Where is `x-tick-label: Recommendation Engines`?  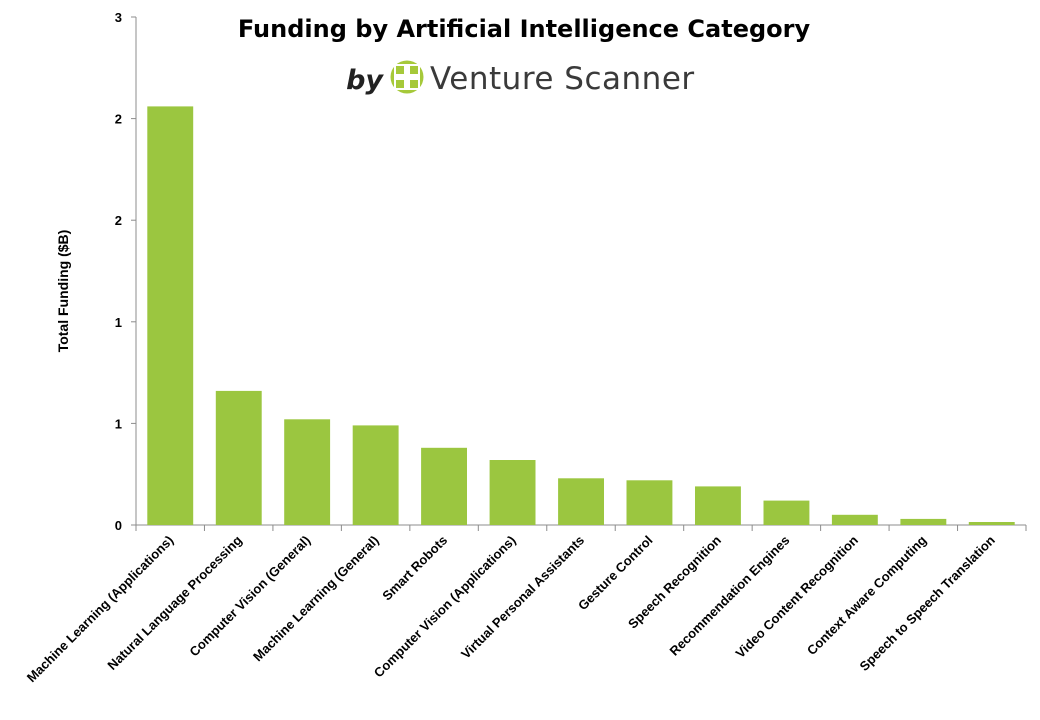
x-tick-label: Recommendation Engines is located at coordinates (729, 596).